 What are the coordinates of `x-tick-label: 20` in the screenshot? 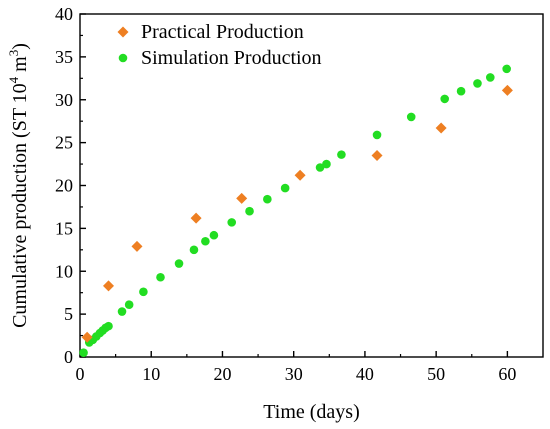 It's located at (222, 374).